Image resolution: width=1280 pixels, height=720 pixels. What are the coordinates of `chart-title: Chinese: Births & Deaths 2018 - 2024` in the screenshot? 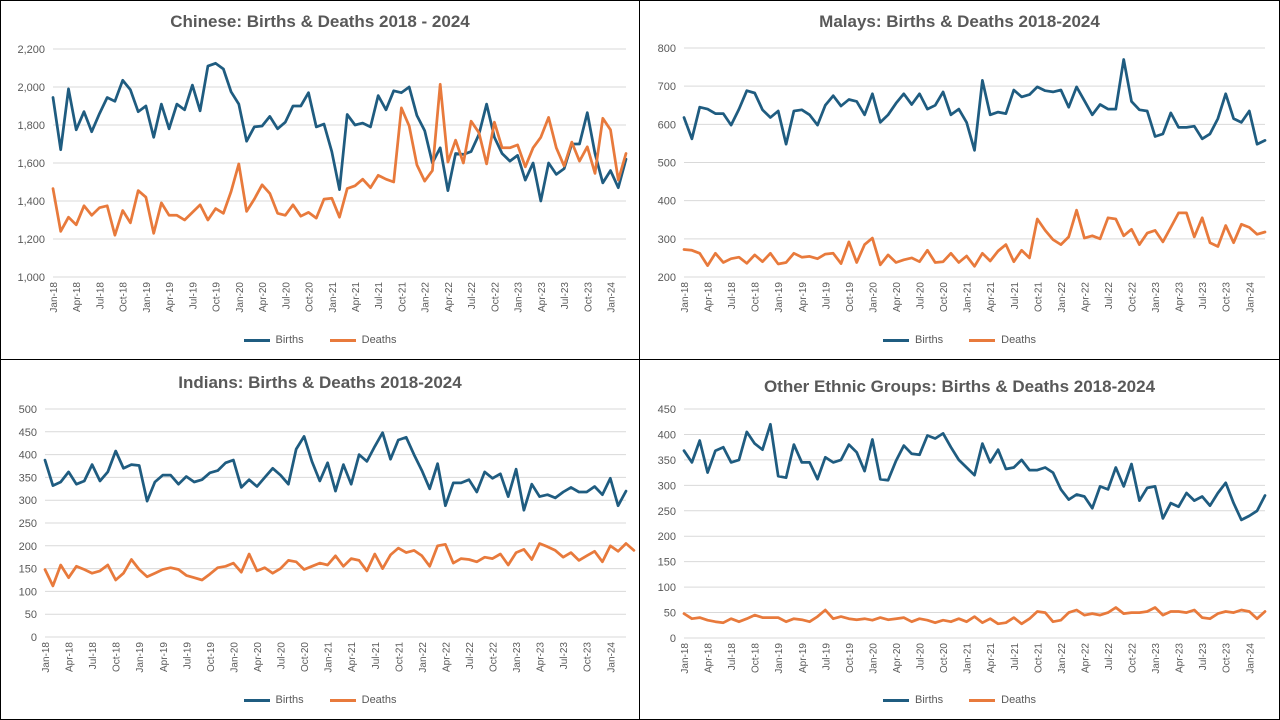 It's located at (320, 21).